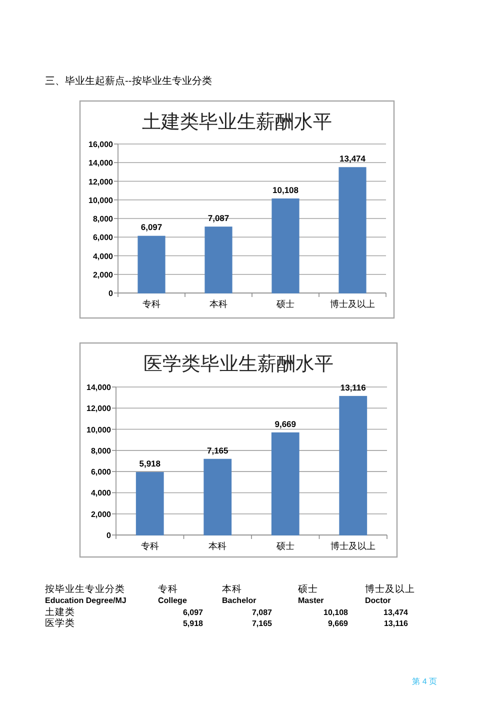 Image resolution: width=500 pixels, height=708 pixels. I want to click on data-label: 9,669, so click(285, 423).